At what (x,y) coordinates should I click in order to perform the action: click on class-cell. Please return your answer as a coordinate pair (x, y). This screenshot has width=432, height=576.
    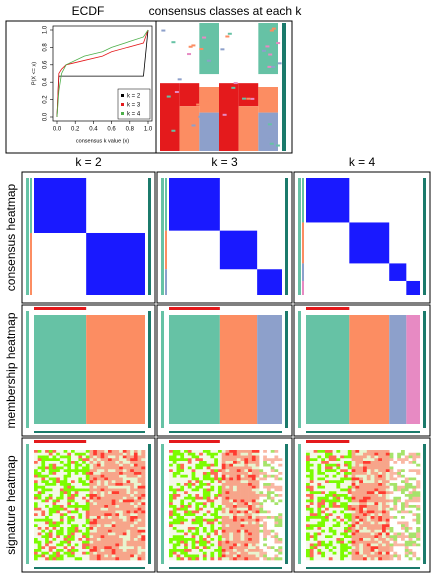
    Looking at the image, I should click on (209, 131).